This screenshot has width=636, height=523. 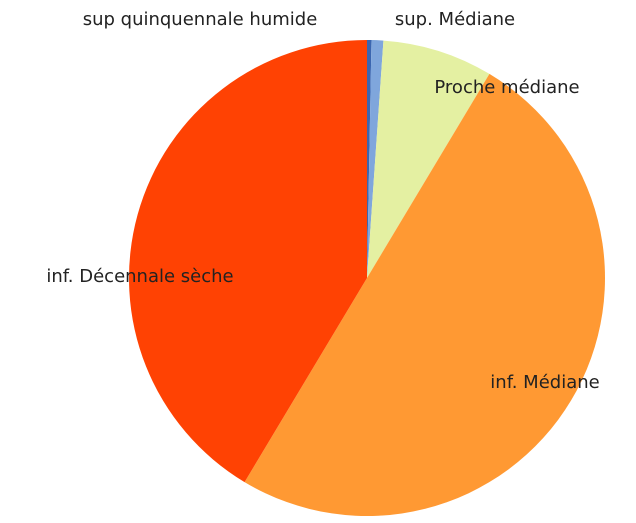 I want to click on slice-label: sup. Médiane, so click(x=455, y=19).